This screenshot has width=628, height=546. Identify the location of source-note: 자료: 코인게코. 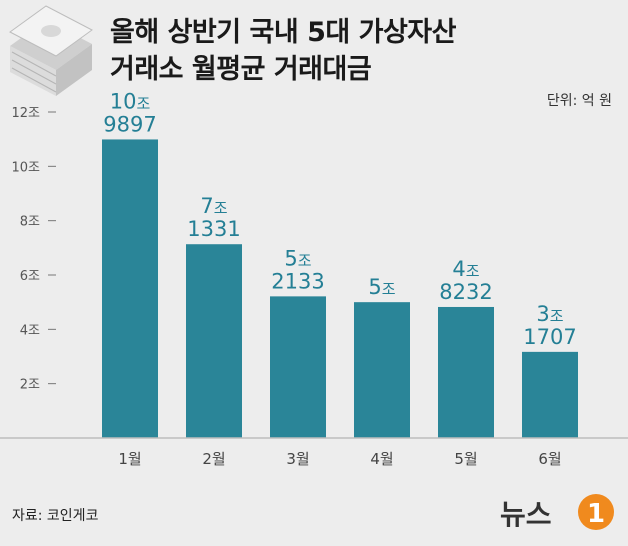
(55, 516).